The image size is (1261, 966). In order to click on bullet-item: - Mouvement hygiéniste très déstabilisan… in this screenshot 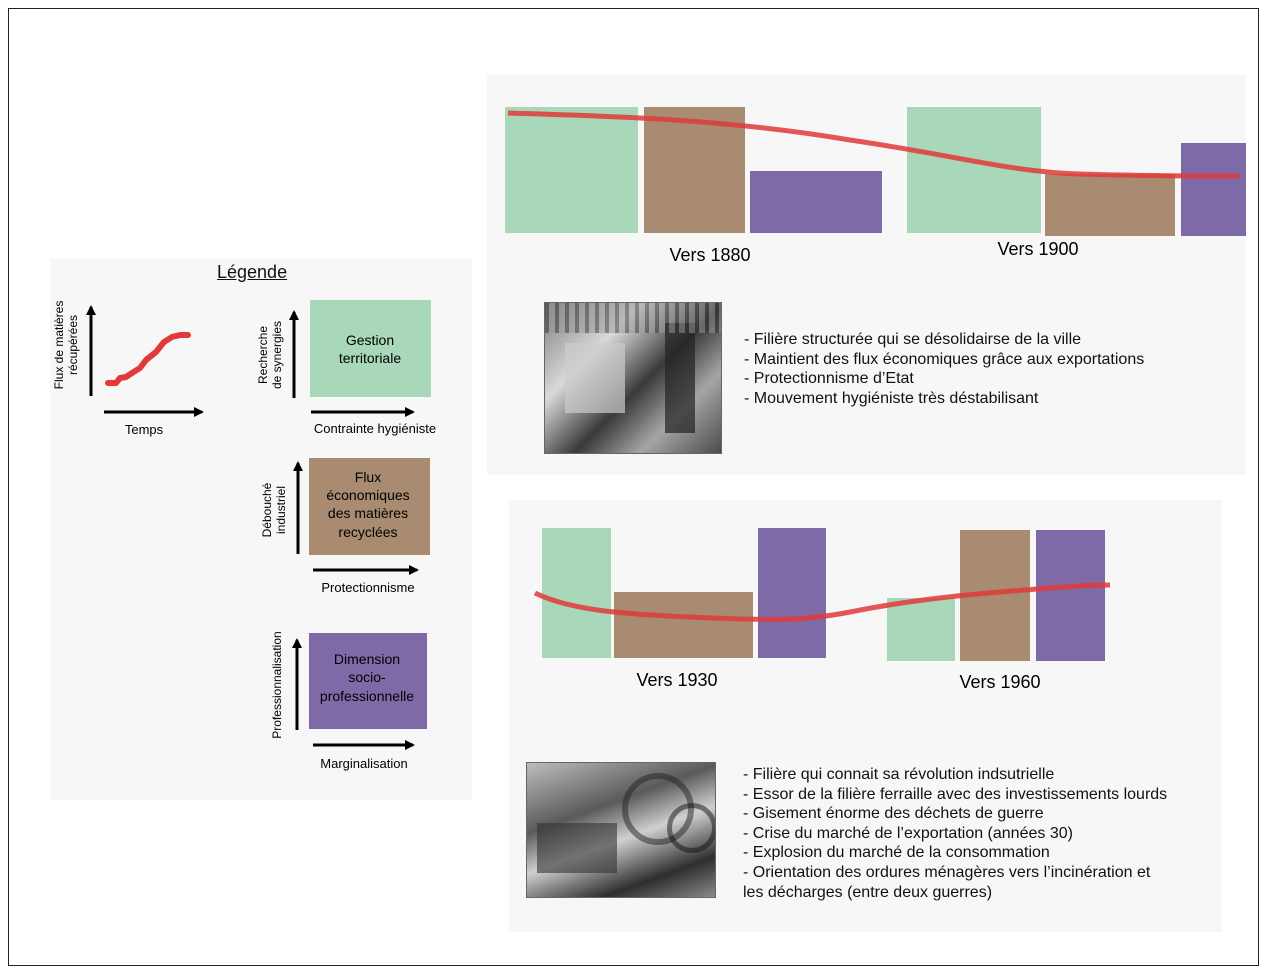, I will do `click(891, 398)`.